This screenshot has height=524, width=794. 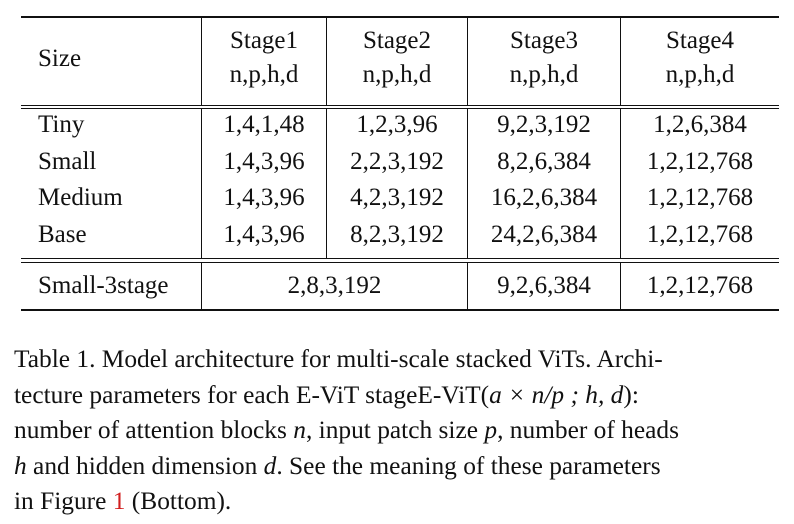 I want to click on row-small-3stage-stage12: 2,8,3,192, so click(x=334, y=285).